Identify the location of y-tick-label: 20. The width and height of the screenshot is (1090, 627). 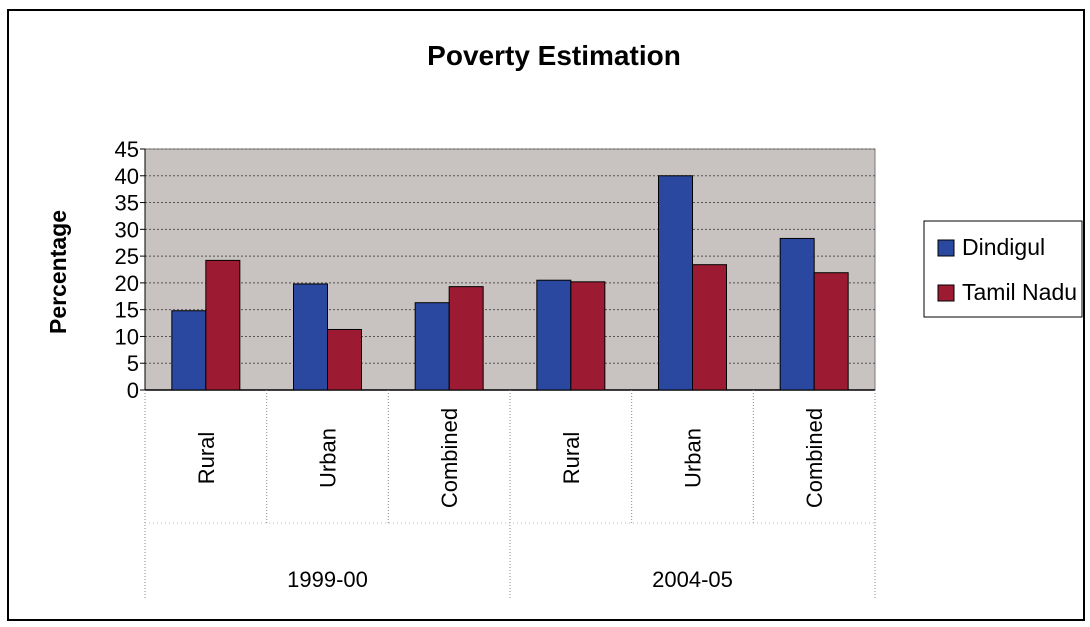
(127, 283).